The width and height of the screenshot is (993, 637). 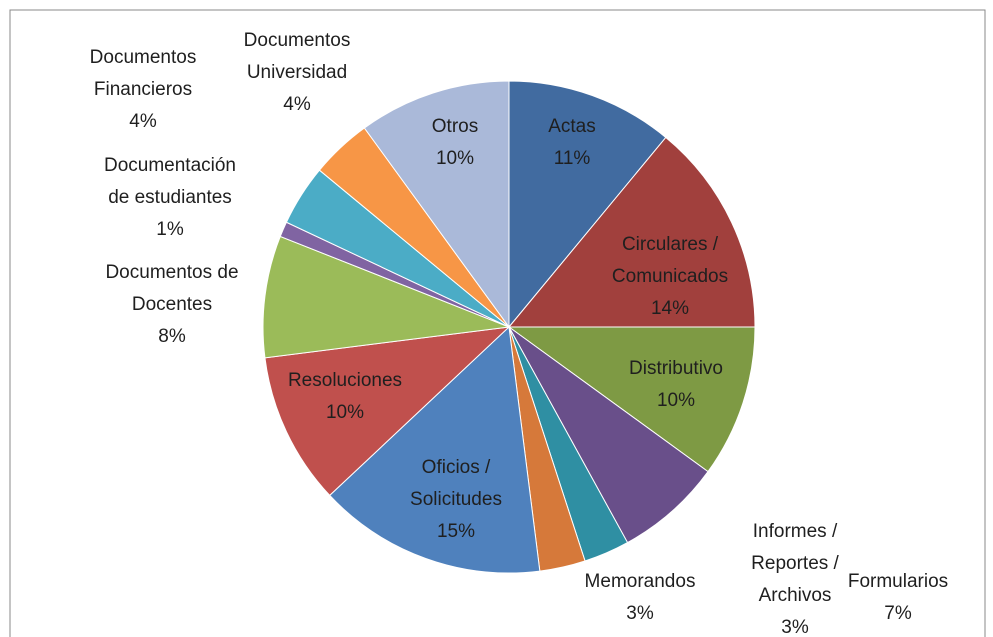 What do you see at coordinates (456, 531) in the screenshot?
I see `value-label: 15%` at bounding box center [456, 531].